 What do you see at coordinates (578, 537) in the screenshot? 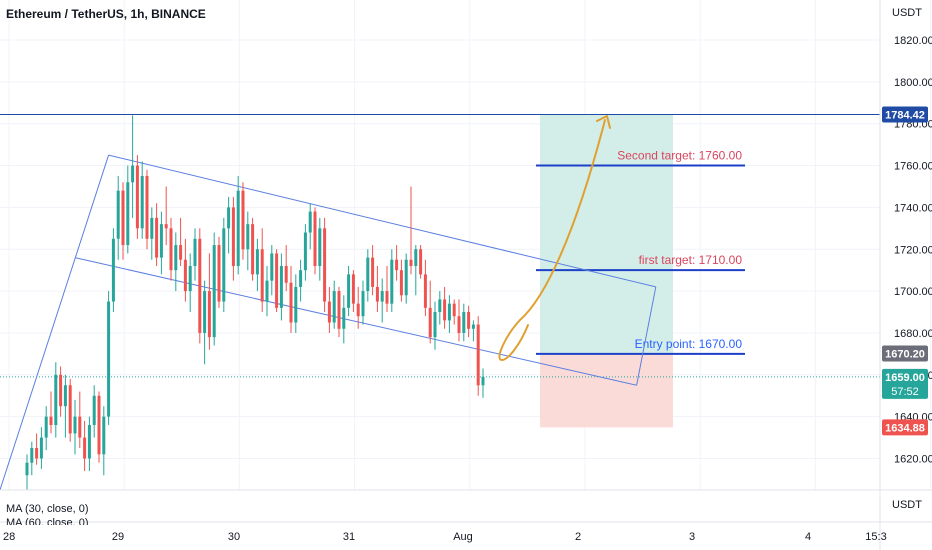
I see `time-tick-label: 2` at bounding box center [578, 537].